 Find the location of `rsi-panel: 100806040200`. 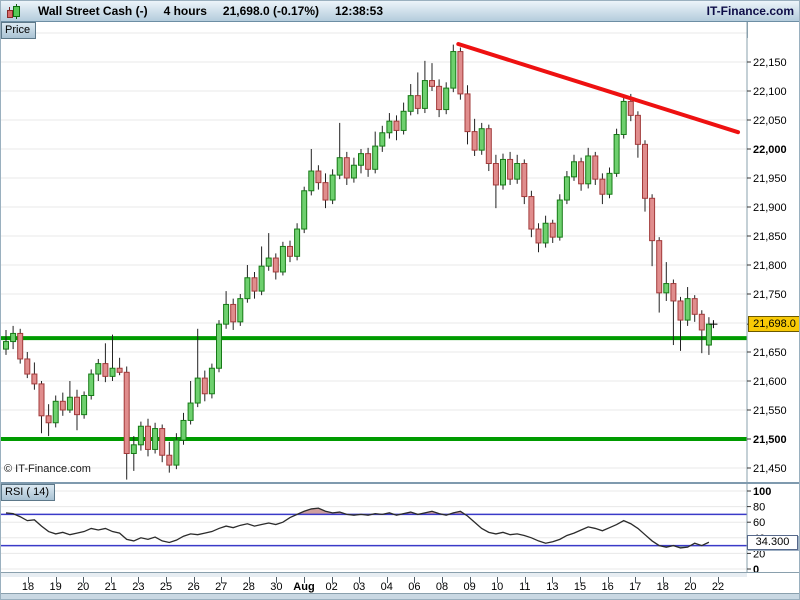

rsi-panel: 100806040200 is located at coordinates (400, 528).